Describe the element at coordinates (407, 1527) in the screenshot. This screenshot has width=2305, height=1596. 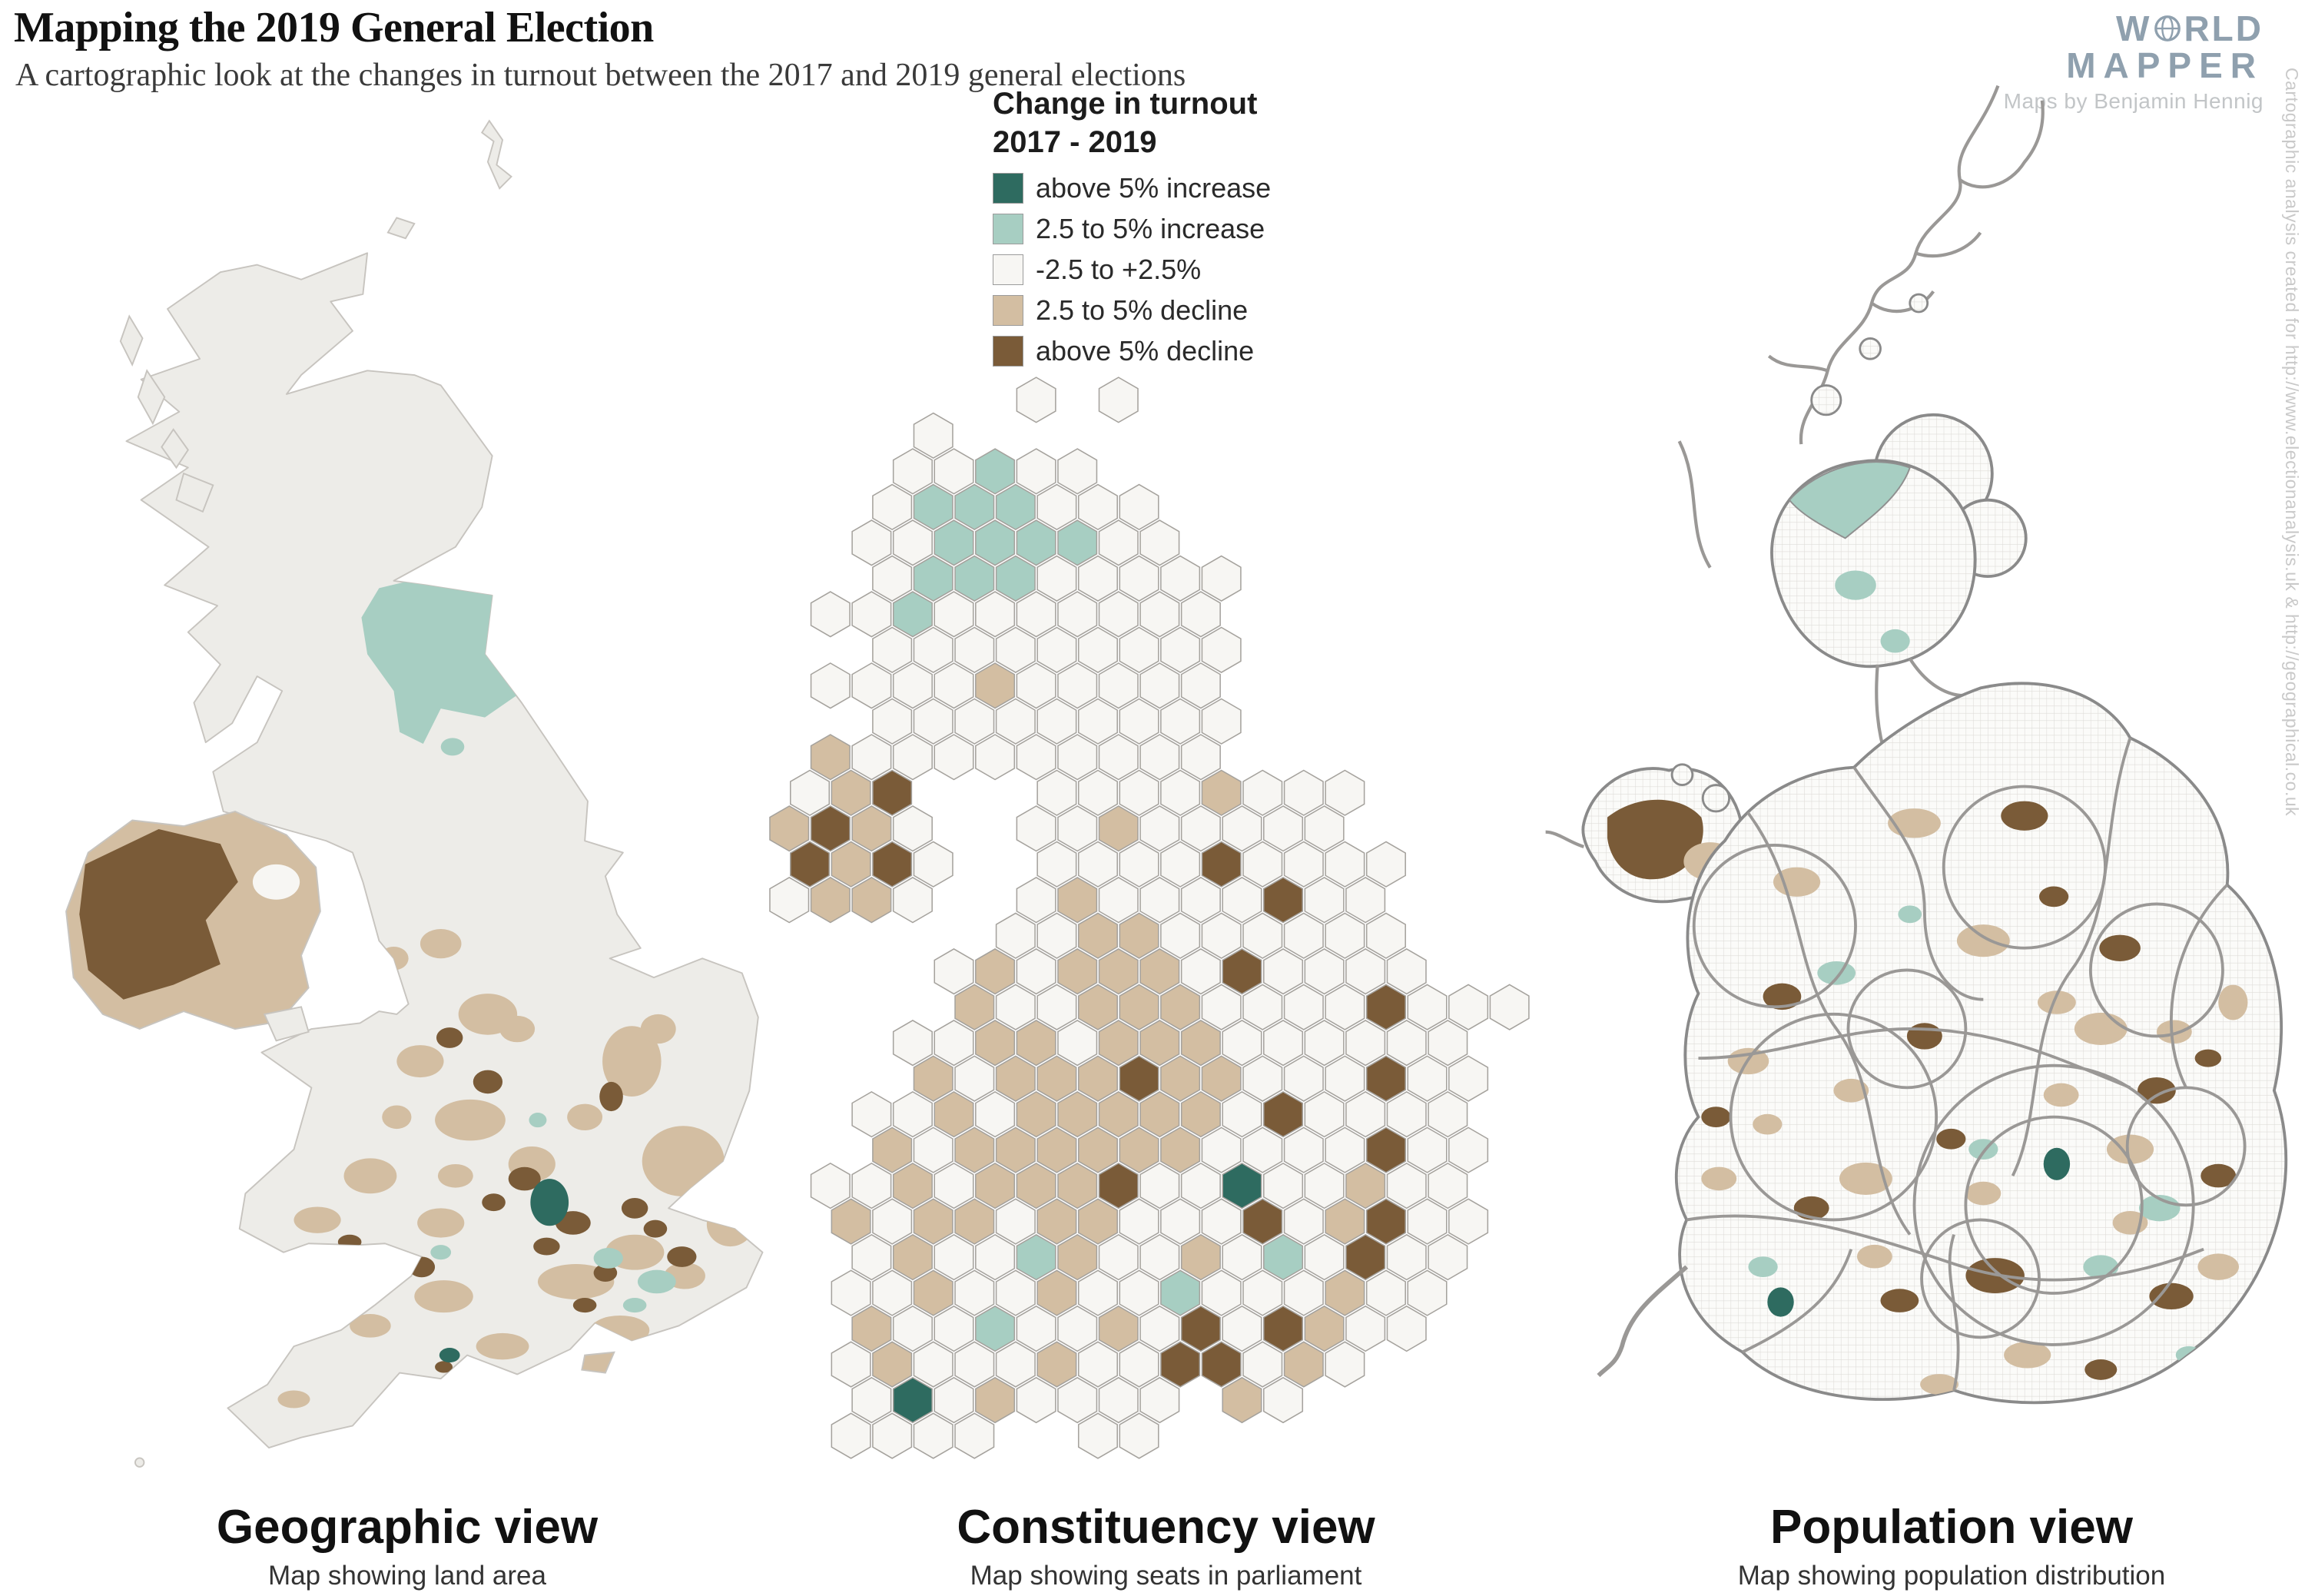
I see `view-title: Geographic view` at that location.